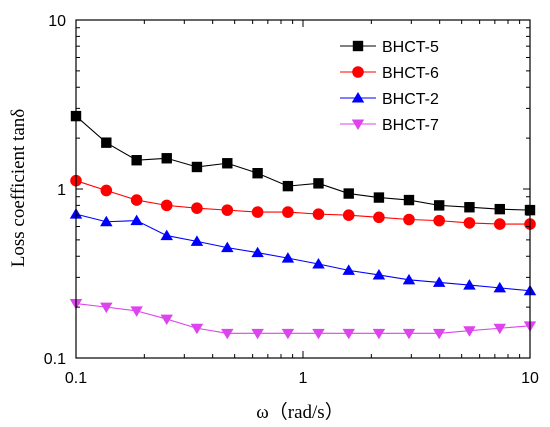 The image size is (550, 427). Describe the element at coordinates (530, 378) in the screenshot. I see `x-tick-label: 10` at that location.